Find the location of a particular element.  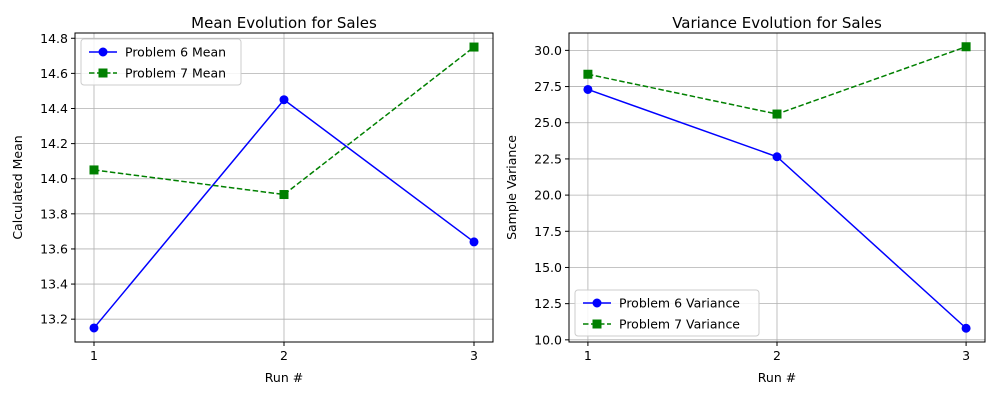

legend-entry: Problem 6 Mean is located at coordinates (157, 52).